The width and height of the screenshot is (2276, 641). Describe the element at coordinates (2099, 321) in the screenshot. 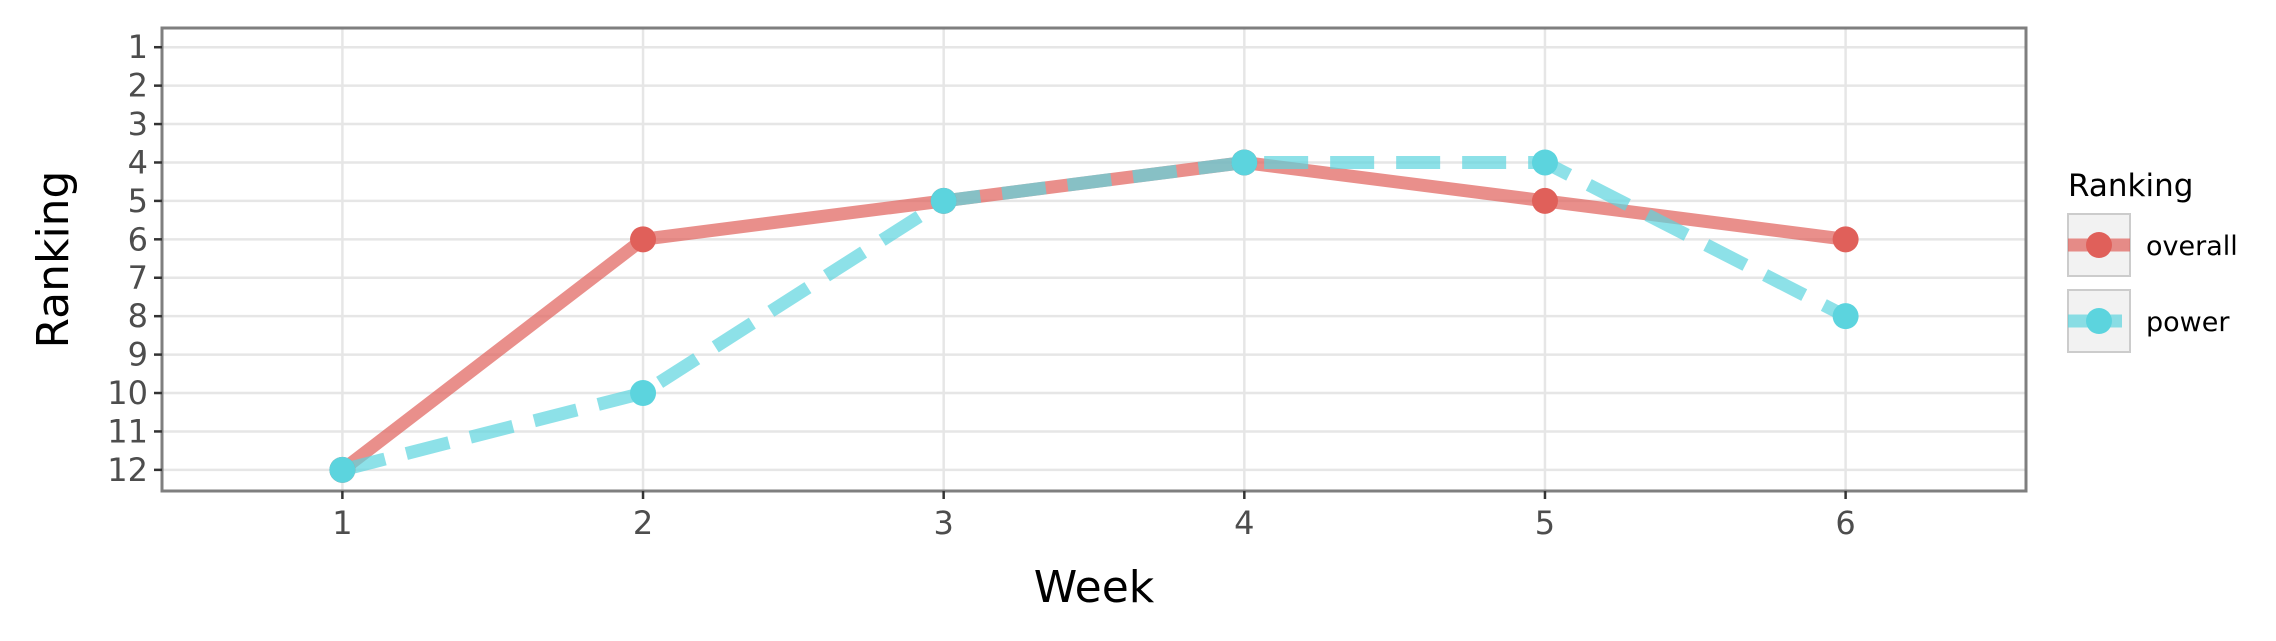

I see `legend-marker-power` at that location.